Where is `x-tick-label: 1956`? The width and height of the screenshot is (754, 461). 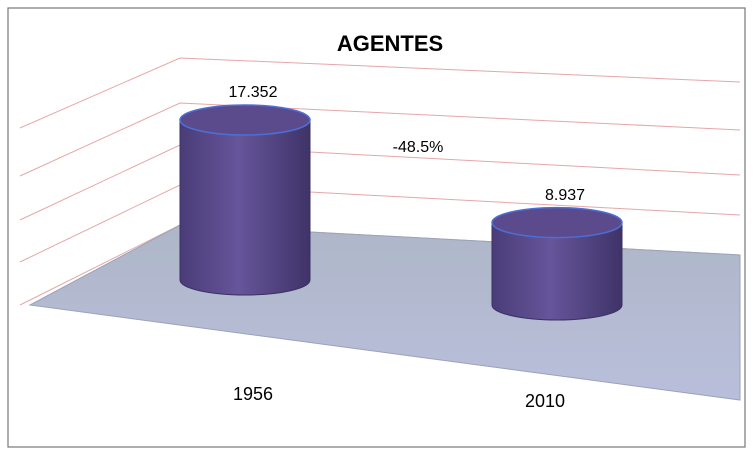
x-tick-label: 1956 is located at coordinates (253, 394).